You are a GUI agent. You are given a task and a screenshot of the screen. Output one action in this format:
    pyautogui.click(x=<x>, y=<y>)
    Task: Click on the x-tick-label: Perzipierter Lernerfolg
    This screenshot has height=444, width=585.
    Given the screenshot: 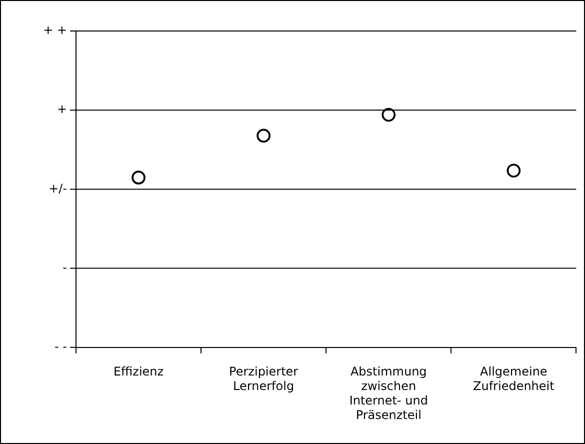 What is the action you would take?
    pyautogui.click(x=263, y=379)
    